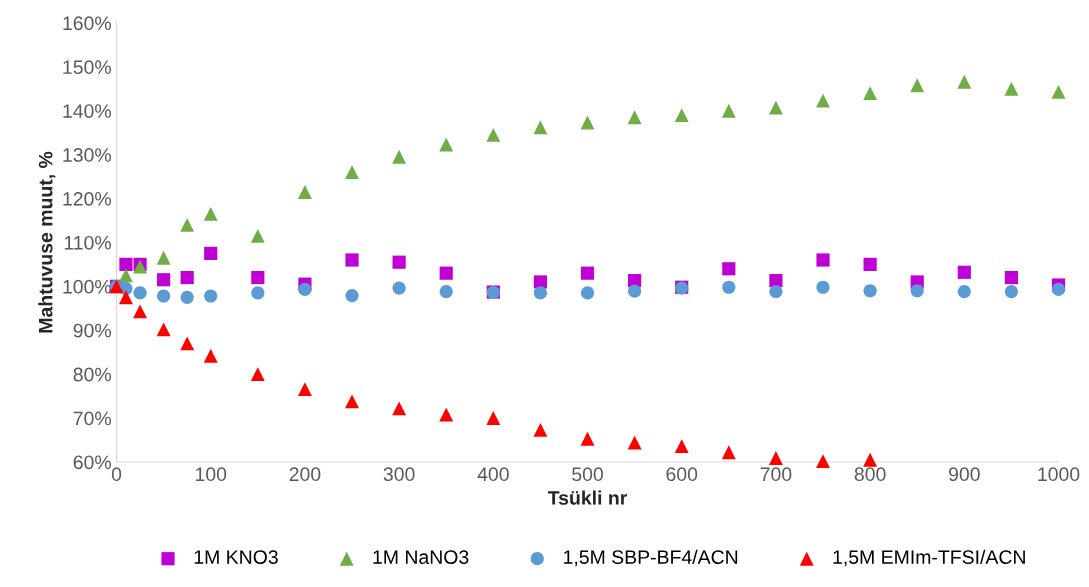 The image size is (1089, 587). What do you see at coordinates (236, 557) in the screenshot?
I see `legend-label: 1M KNO3` at bounding box center [236, 557].